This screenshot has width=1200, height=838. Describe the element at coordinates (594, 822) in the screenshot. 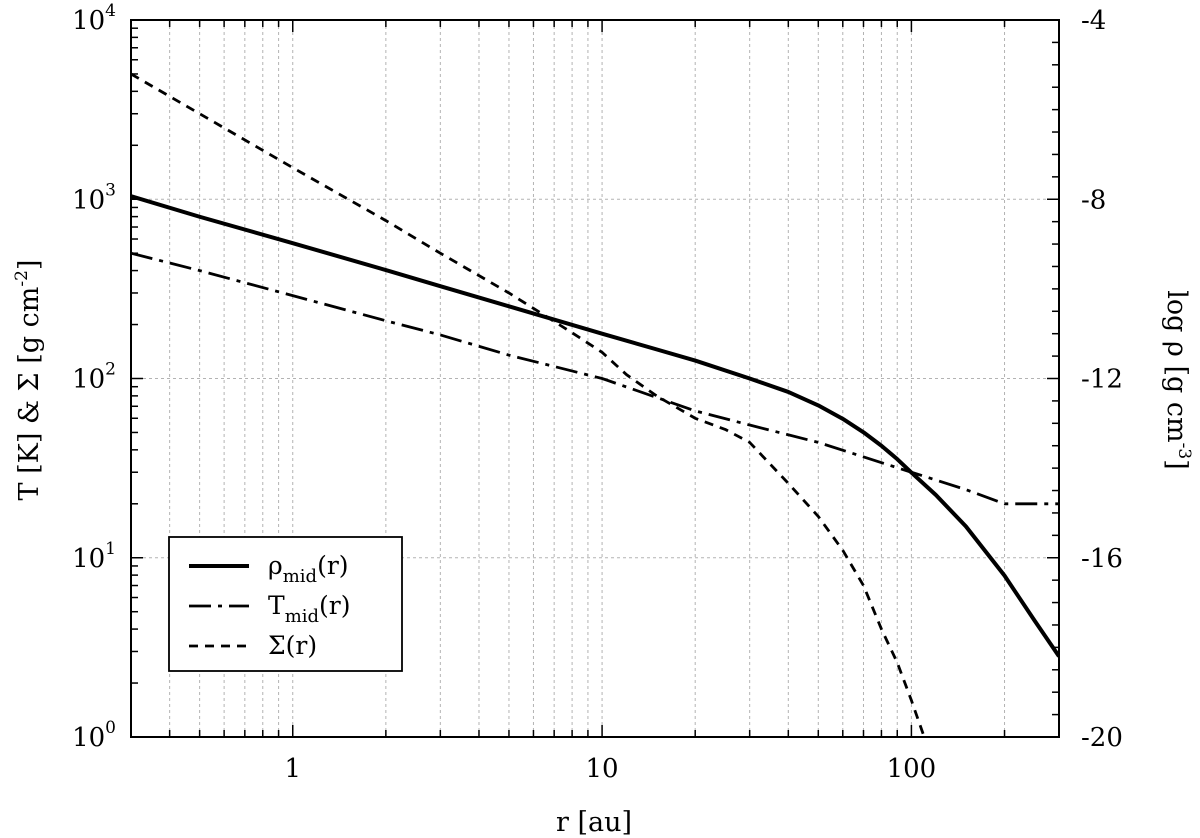

I see `x-axis-label: r [au]` at that location.